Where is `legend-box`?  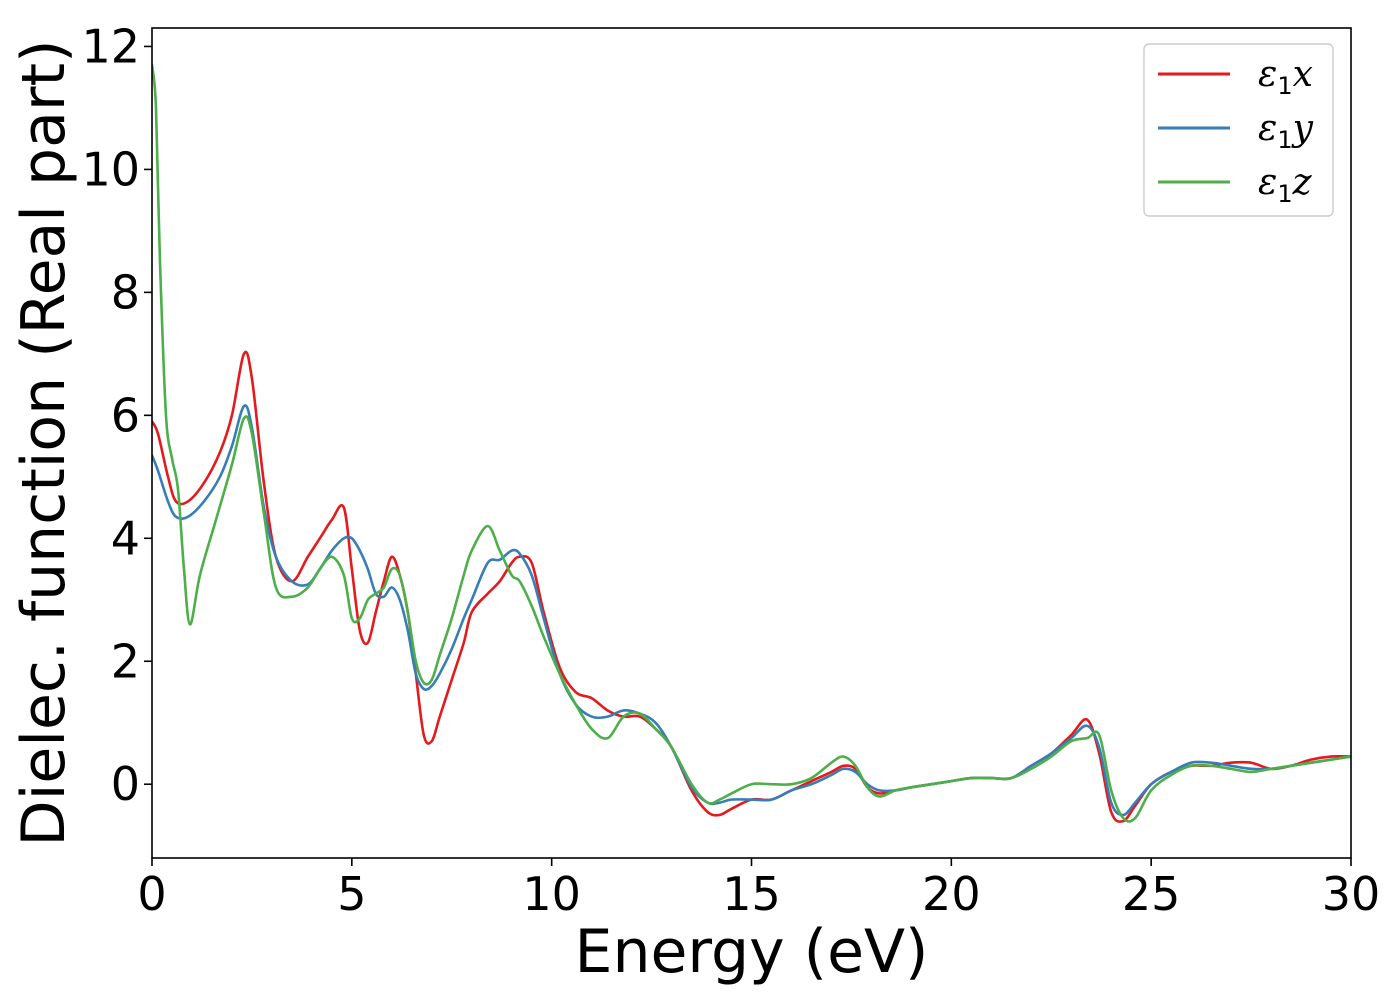
legend-box is located at coordinates (1238, 130).